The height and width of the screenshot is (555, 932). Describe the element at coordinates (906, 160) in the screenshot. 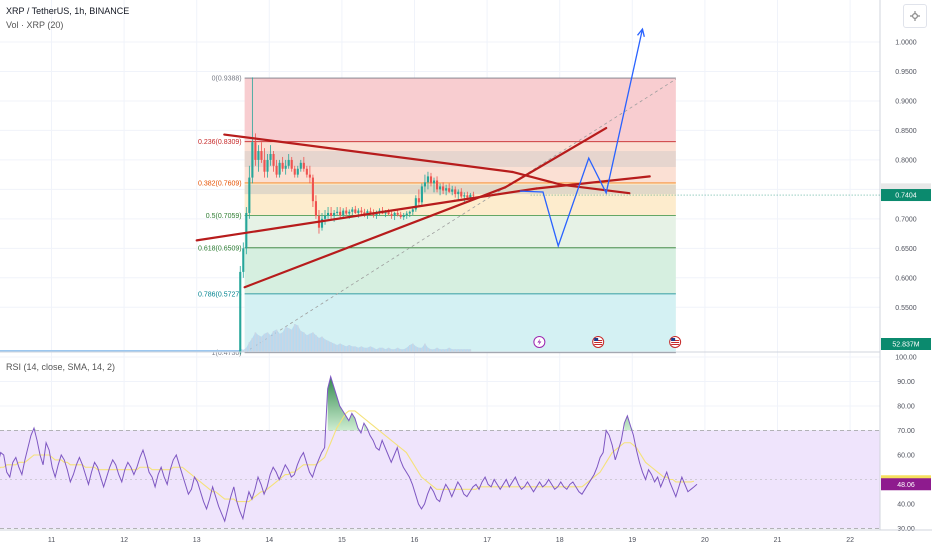

I see `price-axis-tick: 0.8000` at that location.